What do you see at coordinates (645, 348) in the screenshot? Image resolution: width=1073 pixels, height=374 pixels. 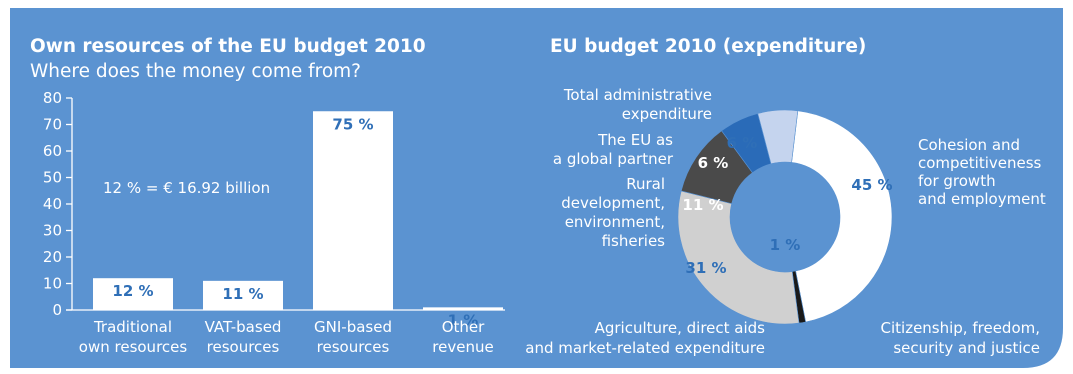 I see `slice-category-label: and market-related expenditure` at bounding box center [645, 348].